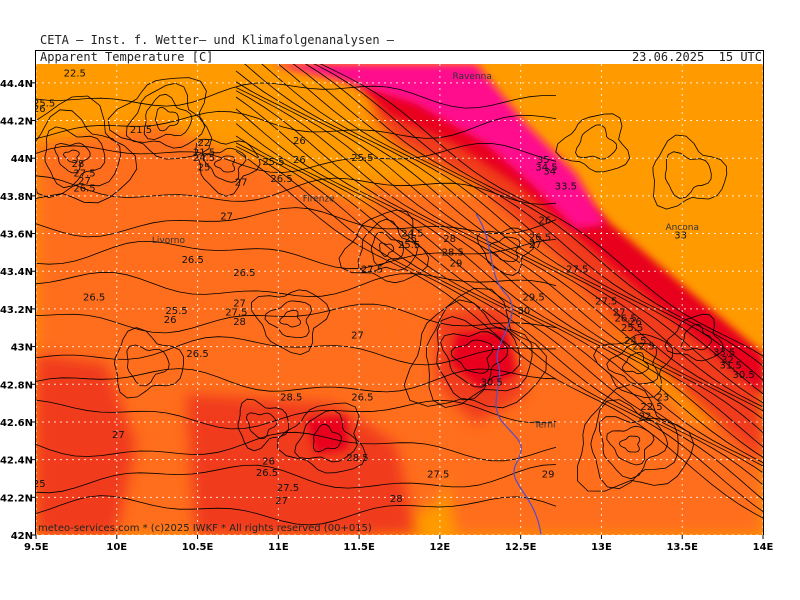 This screenshot has height=600, width=800. Describe the element at coordinates (291, 397) in the screenshot. I see `contour-label: 28.5` at that location.